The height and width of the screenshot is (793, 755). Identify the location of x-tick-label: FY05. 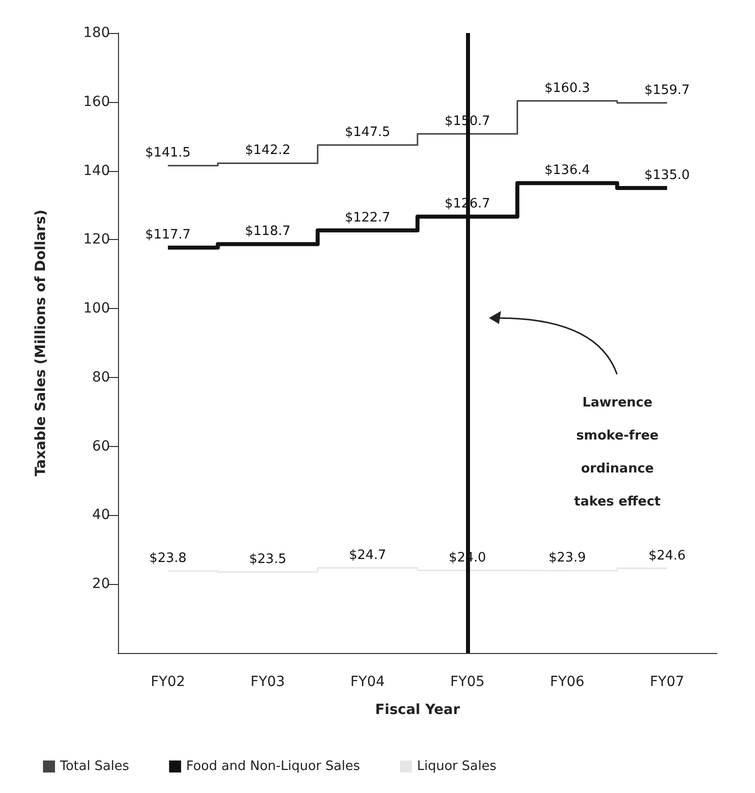
(467, 682).